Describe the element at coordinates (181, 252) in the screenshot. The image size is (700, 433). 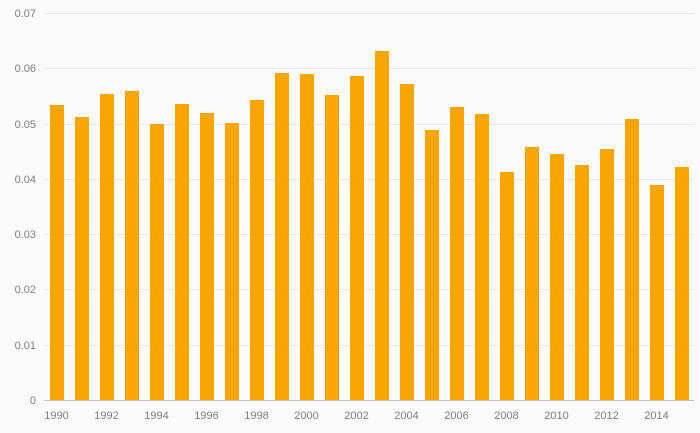
I see `bar-1995` at that location.